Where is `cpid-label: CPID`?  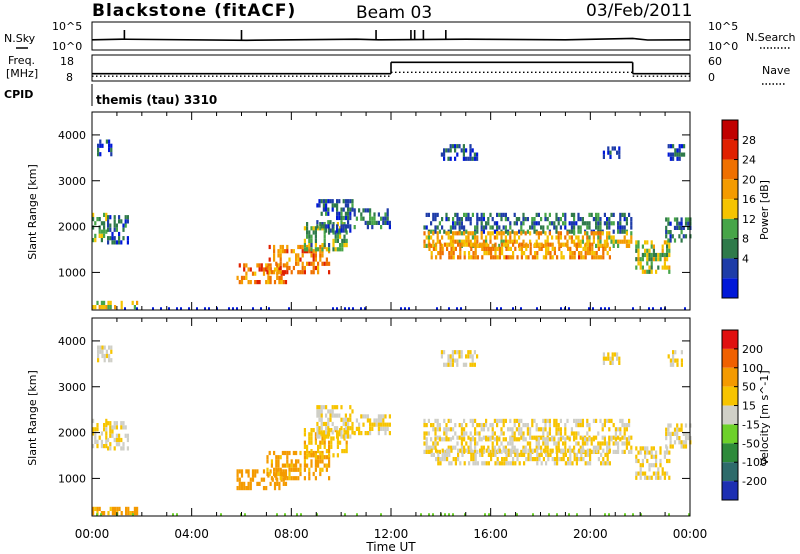 cpid-label: CPID is located at coordinates (18, 94).